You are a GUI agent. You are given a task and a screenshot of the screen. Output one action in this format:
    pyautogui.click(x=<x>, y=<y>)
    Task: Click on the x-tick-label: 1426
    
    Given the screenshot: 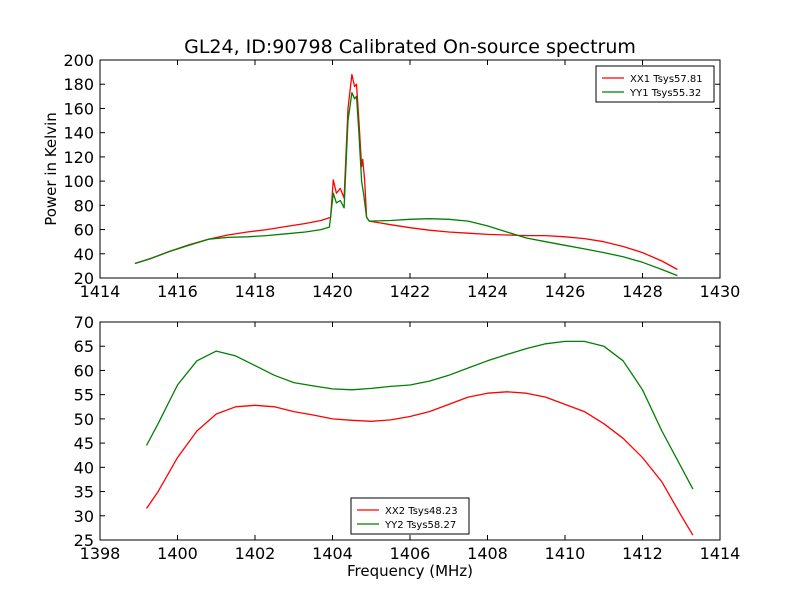 What is the action you would take?
    pyautogui.click(x=565, y=291)
    